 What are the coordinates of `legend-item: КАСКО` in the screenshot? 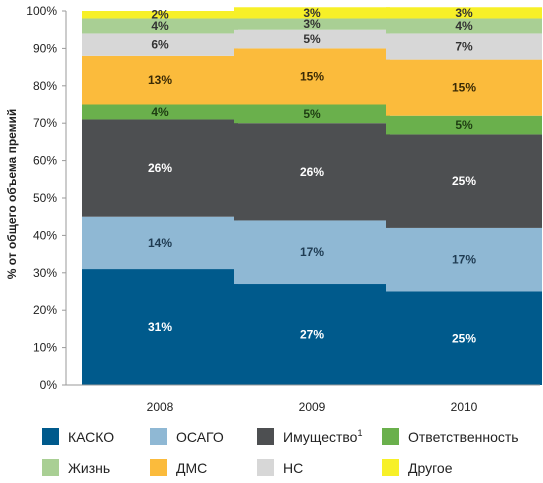 It's located at (78, 436).